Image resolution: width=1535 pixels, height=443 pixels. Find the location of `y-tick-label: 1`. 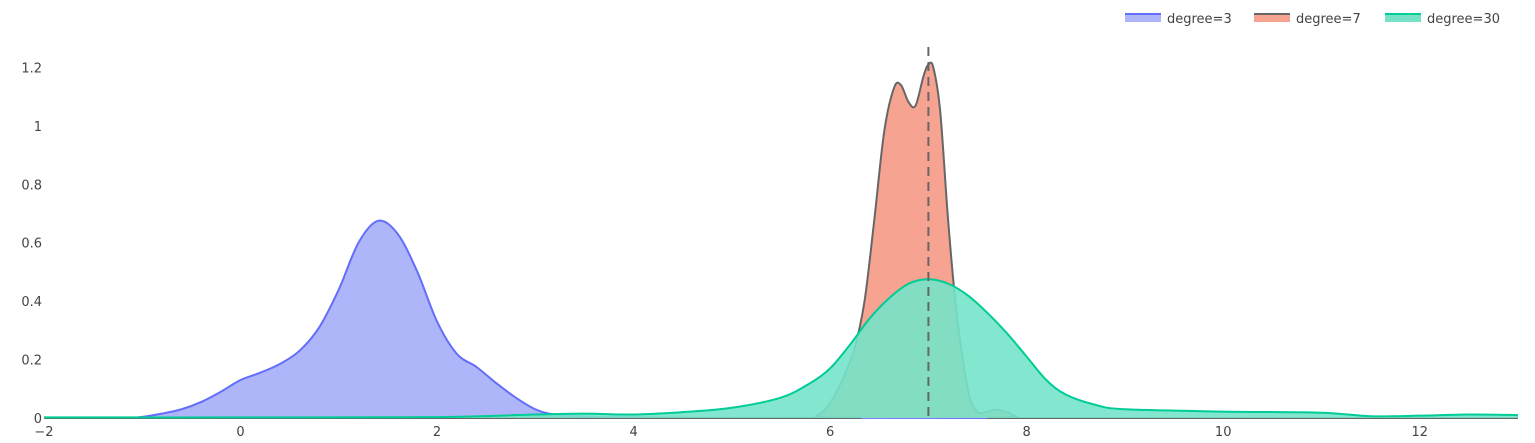

y-tick-label: 1 is located at coordinates (38, 127).